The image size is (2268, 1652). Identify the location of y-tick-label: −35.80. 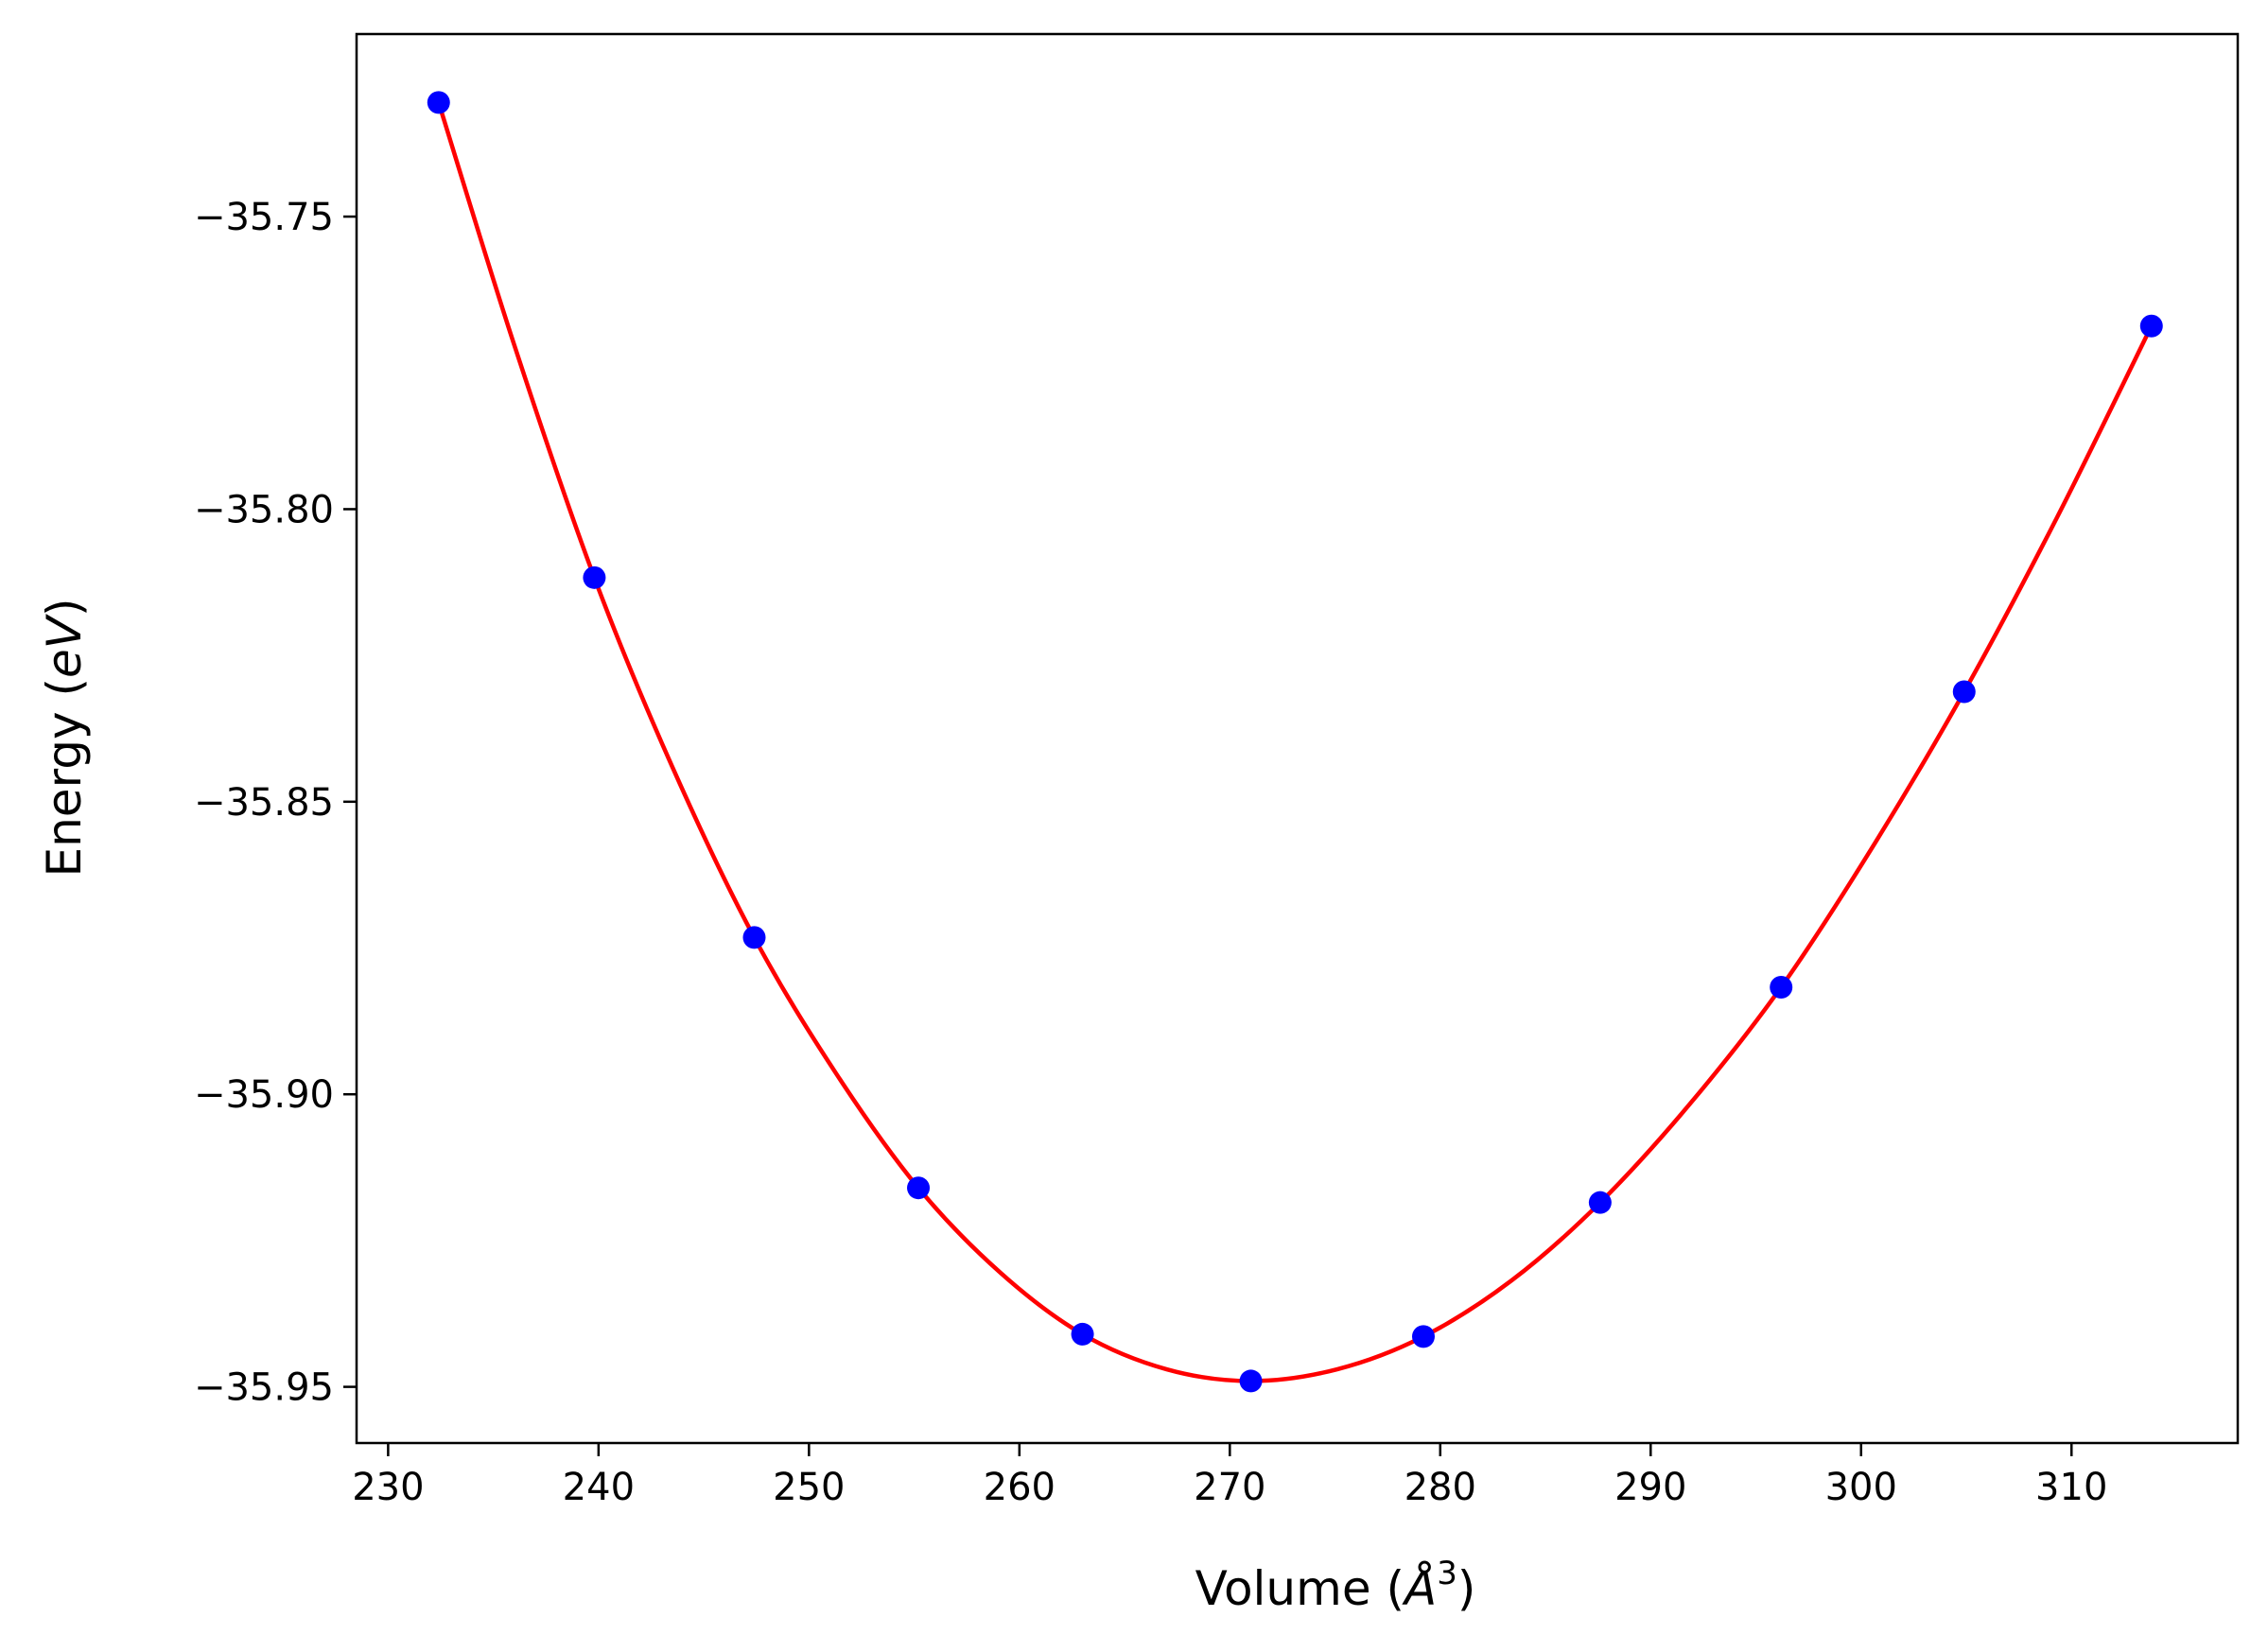
(264, 510).